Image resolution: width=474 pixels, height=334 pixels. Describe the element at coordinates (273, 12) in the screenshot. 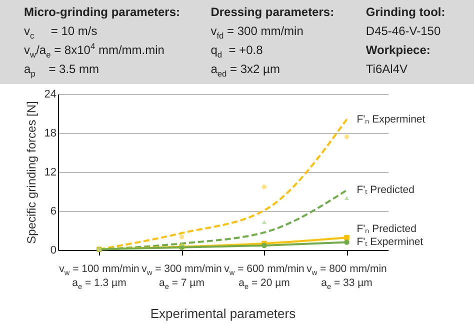

I see `text: Dressing parameters:` at that location.